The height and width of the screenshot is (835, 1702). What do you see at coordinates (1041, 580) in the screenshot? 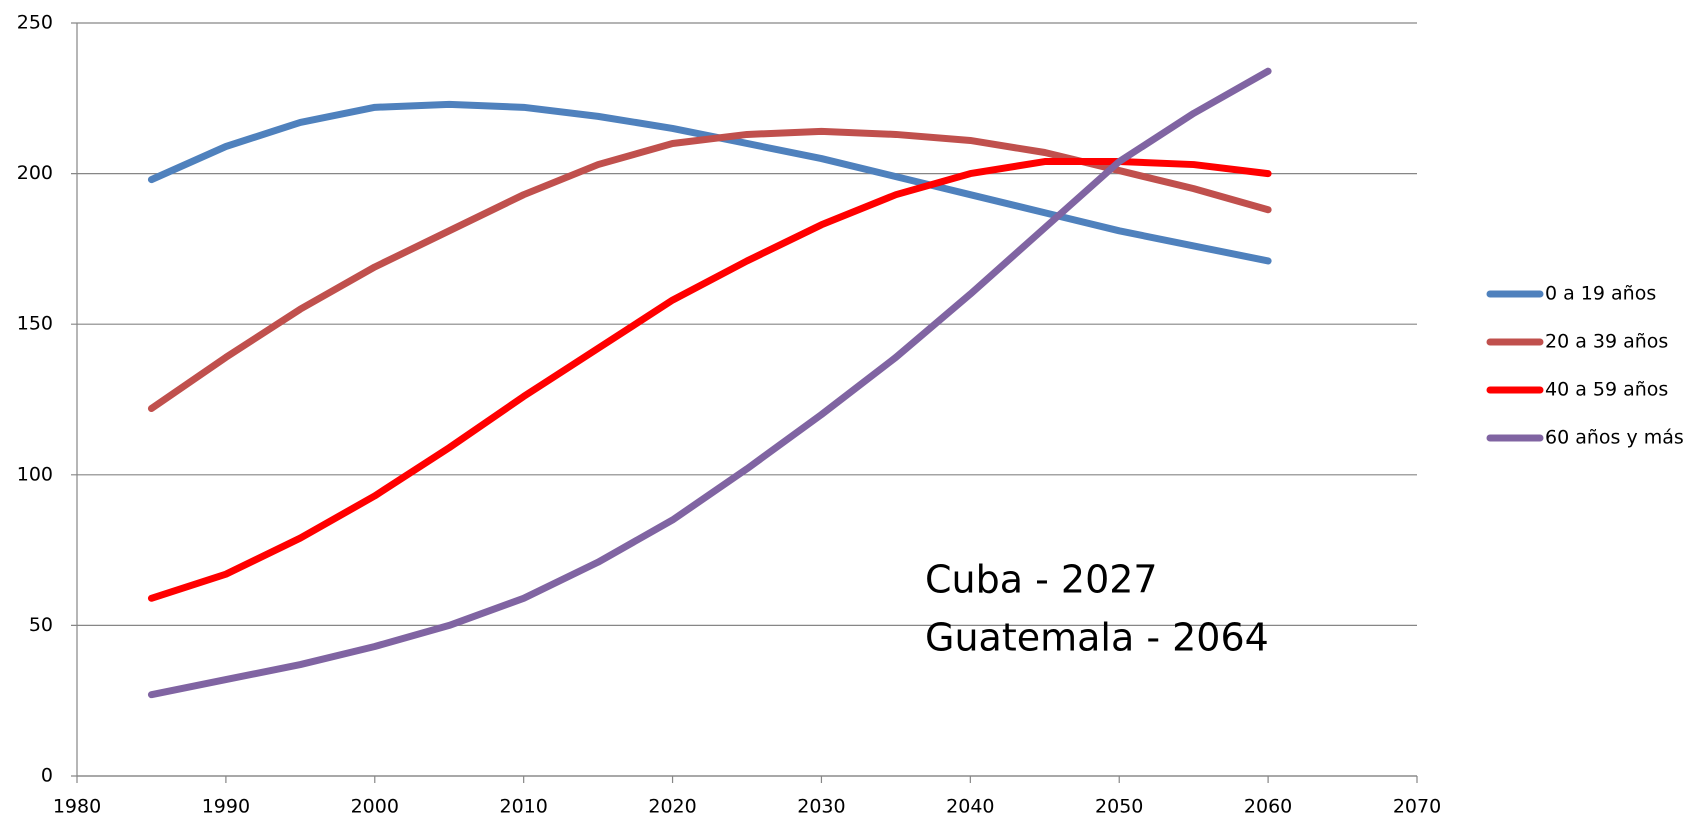
I see `annotation: Cuba - 2027` at bounding box center [1041, 580].